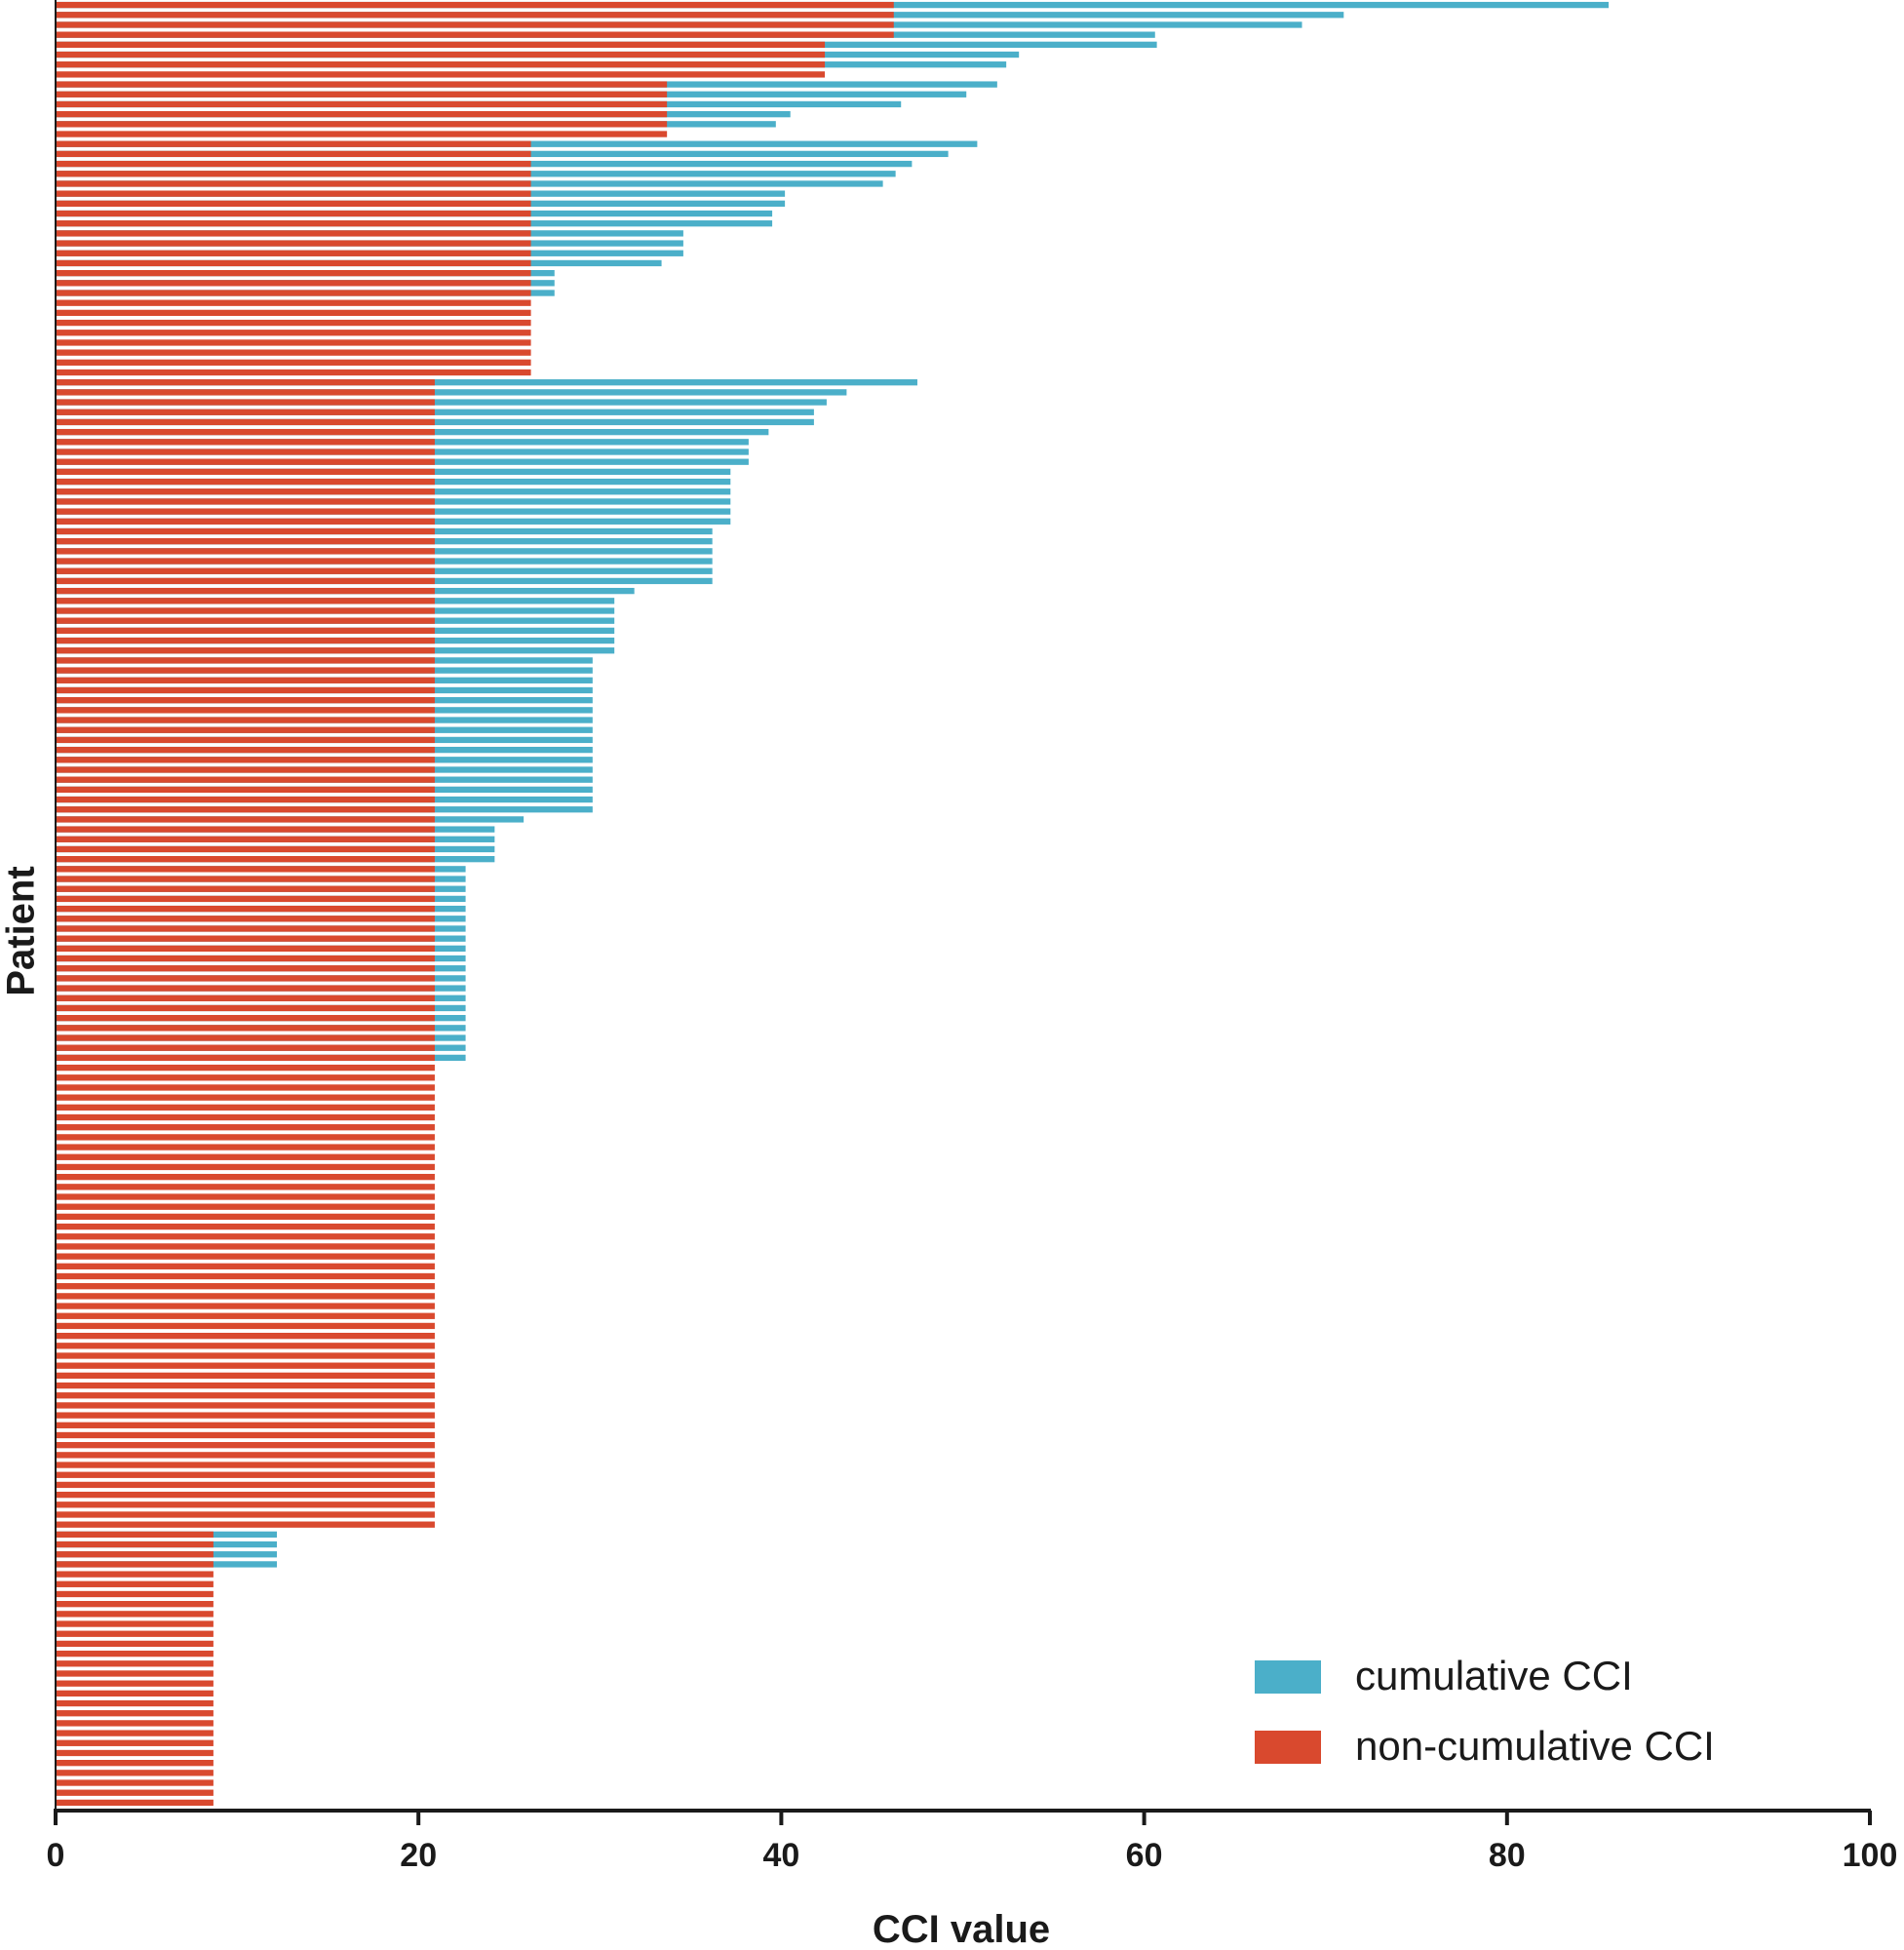 The image size is (1904, 1950). I want to click on x-tick-label: 60, so click(1144, 1855).